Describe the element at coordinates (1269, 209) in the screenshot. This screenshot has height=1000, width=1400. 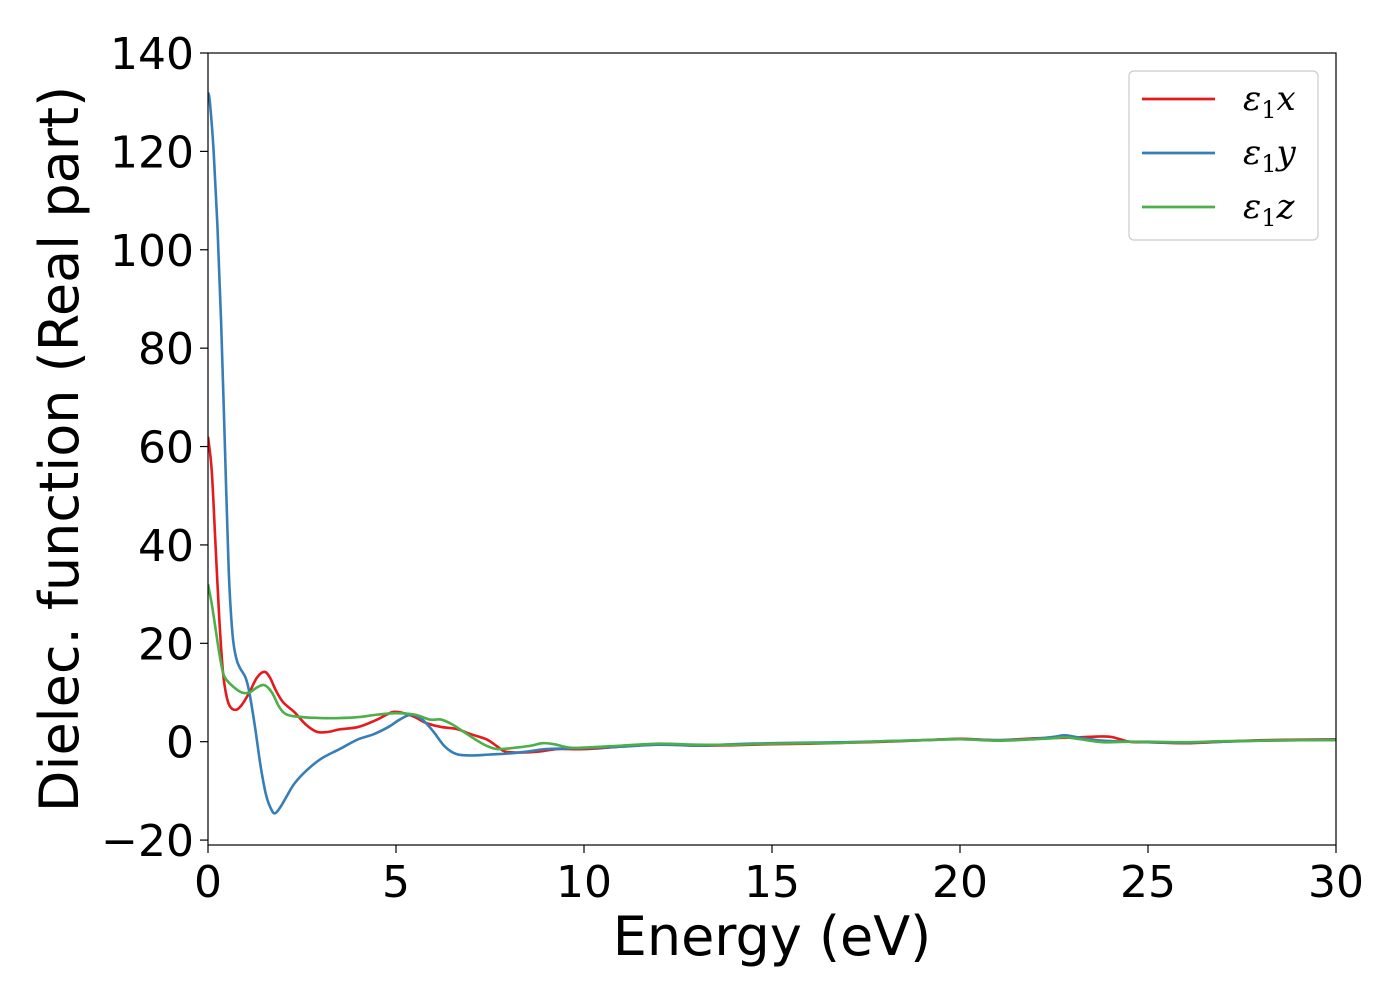
I see `legend-label-z: ε1z` at that location.